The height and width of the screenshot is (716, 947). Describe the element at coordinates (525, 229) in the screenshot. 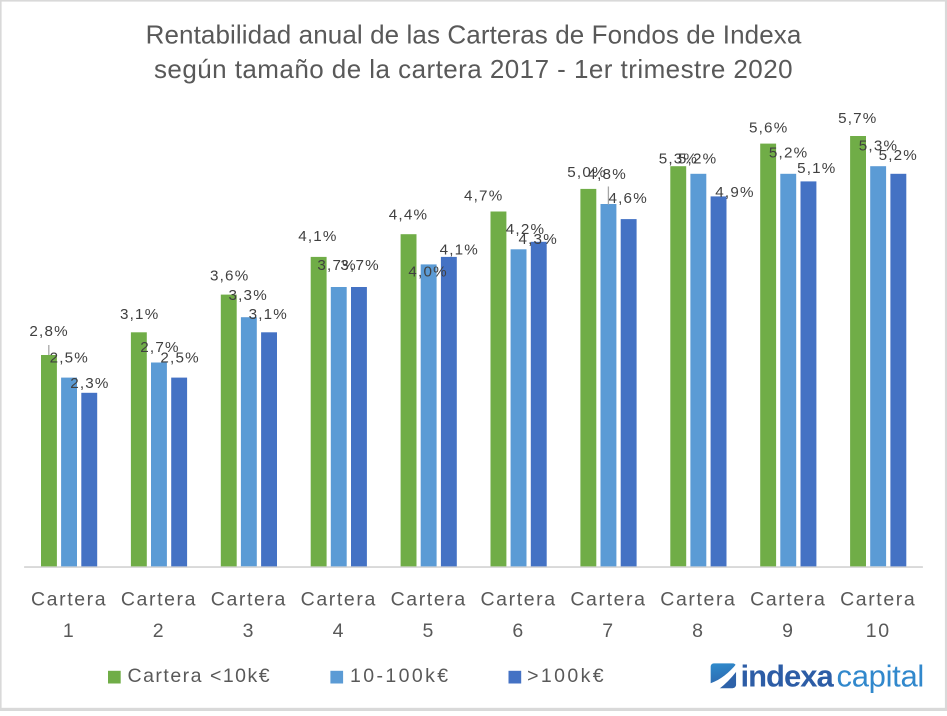

I see `svg-text: 4,2%` at that location.